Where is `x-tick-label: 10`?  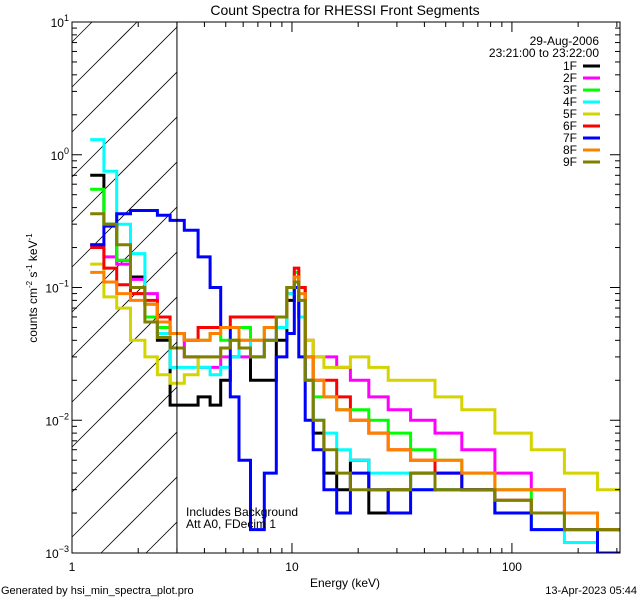 x-tick-label: 10 is located at coordinates (292, 567).